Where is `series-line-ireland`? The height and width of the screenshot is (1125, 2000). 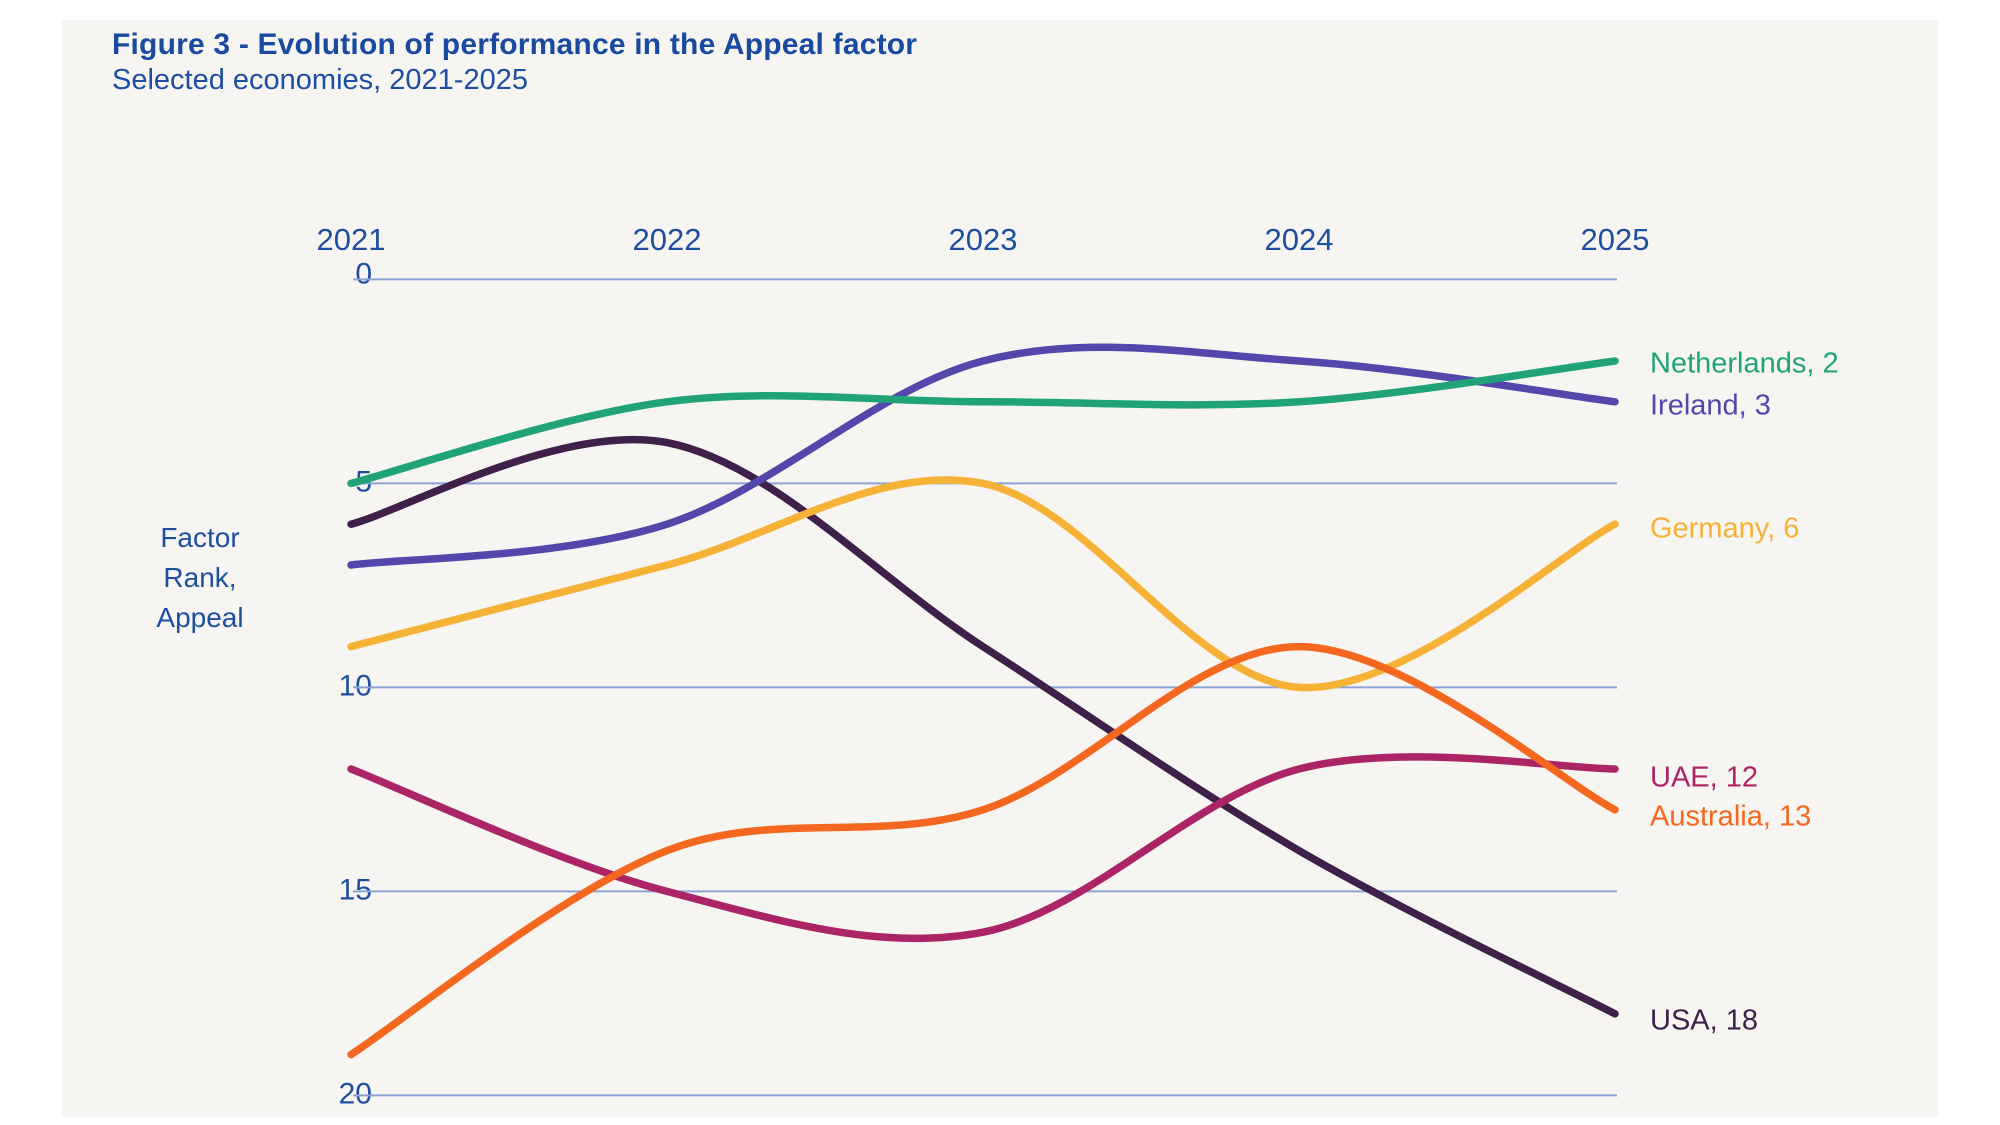
series-line-ireland is located at coordinates (983, 456).